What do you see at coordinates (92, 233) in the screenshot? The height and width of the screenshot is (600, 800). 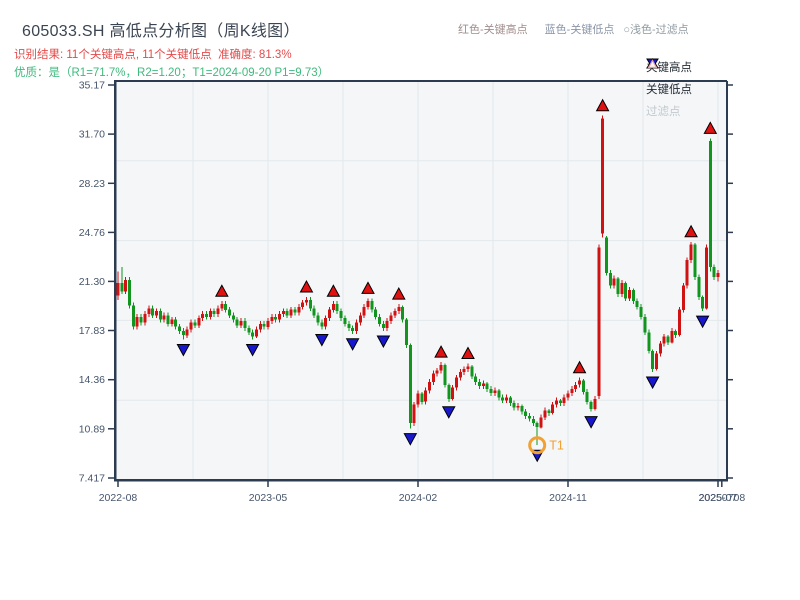 I see `y-tick-label: 24.76` at bounding box center [92, 233].